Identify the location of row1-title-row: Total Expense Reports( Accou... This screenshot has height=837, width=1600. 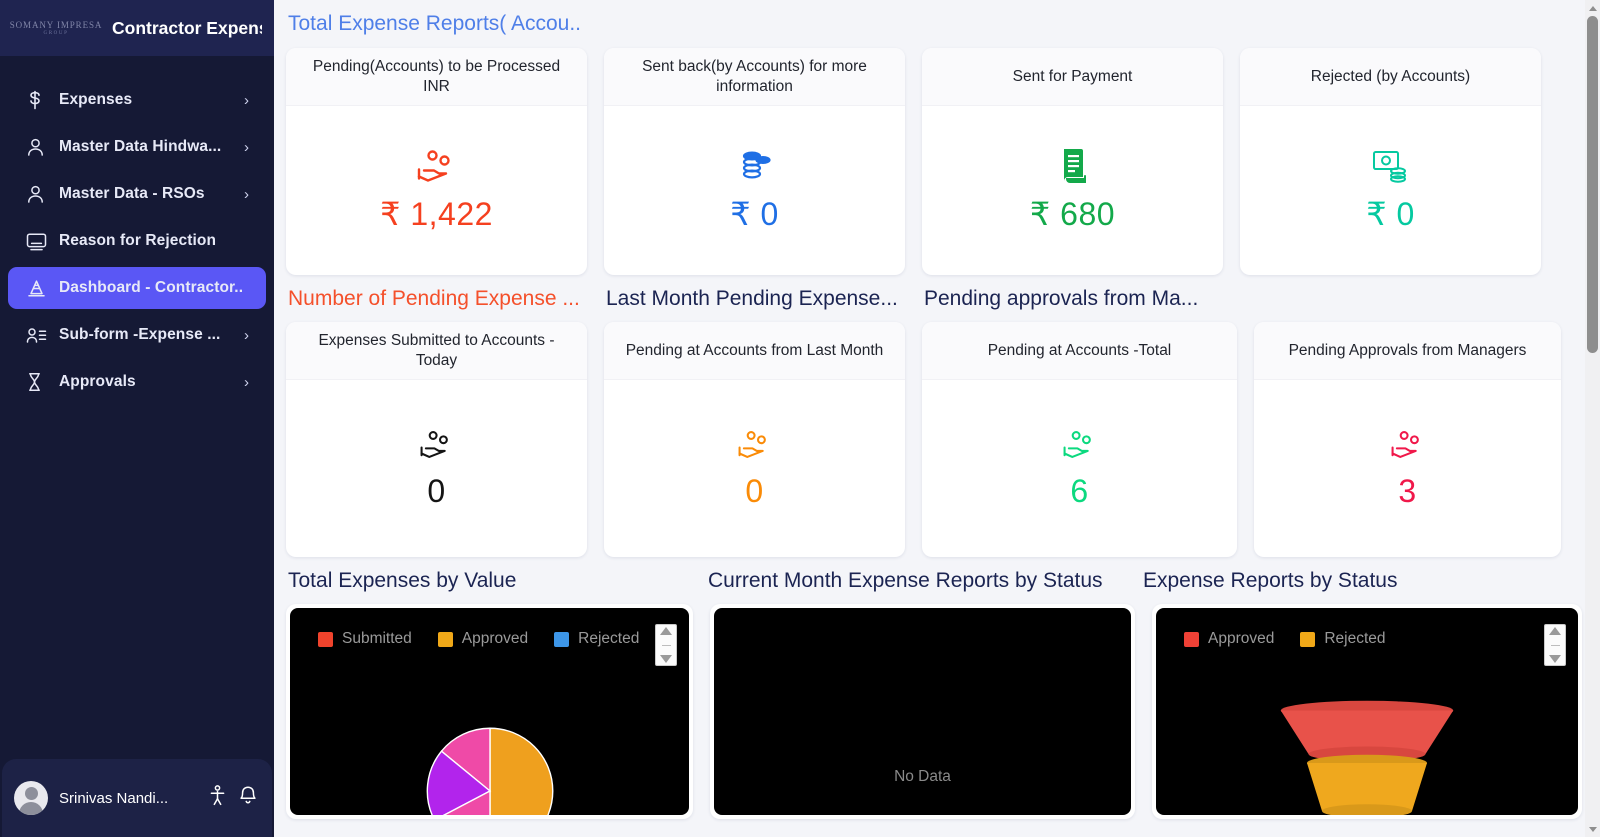
(934, 24).